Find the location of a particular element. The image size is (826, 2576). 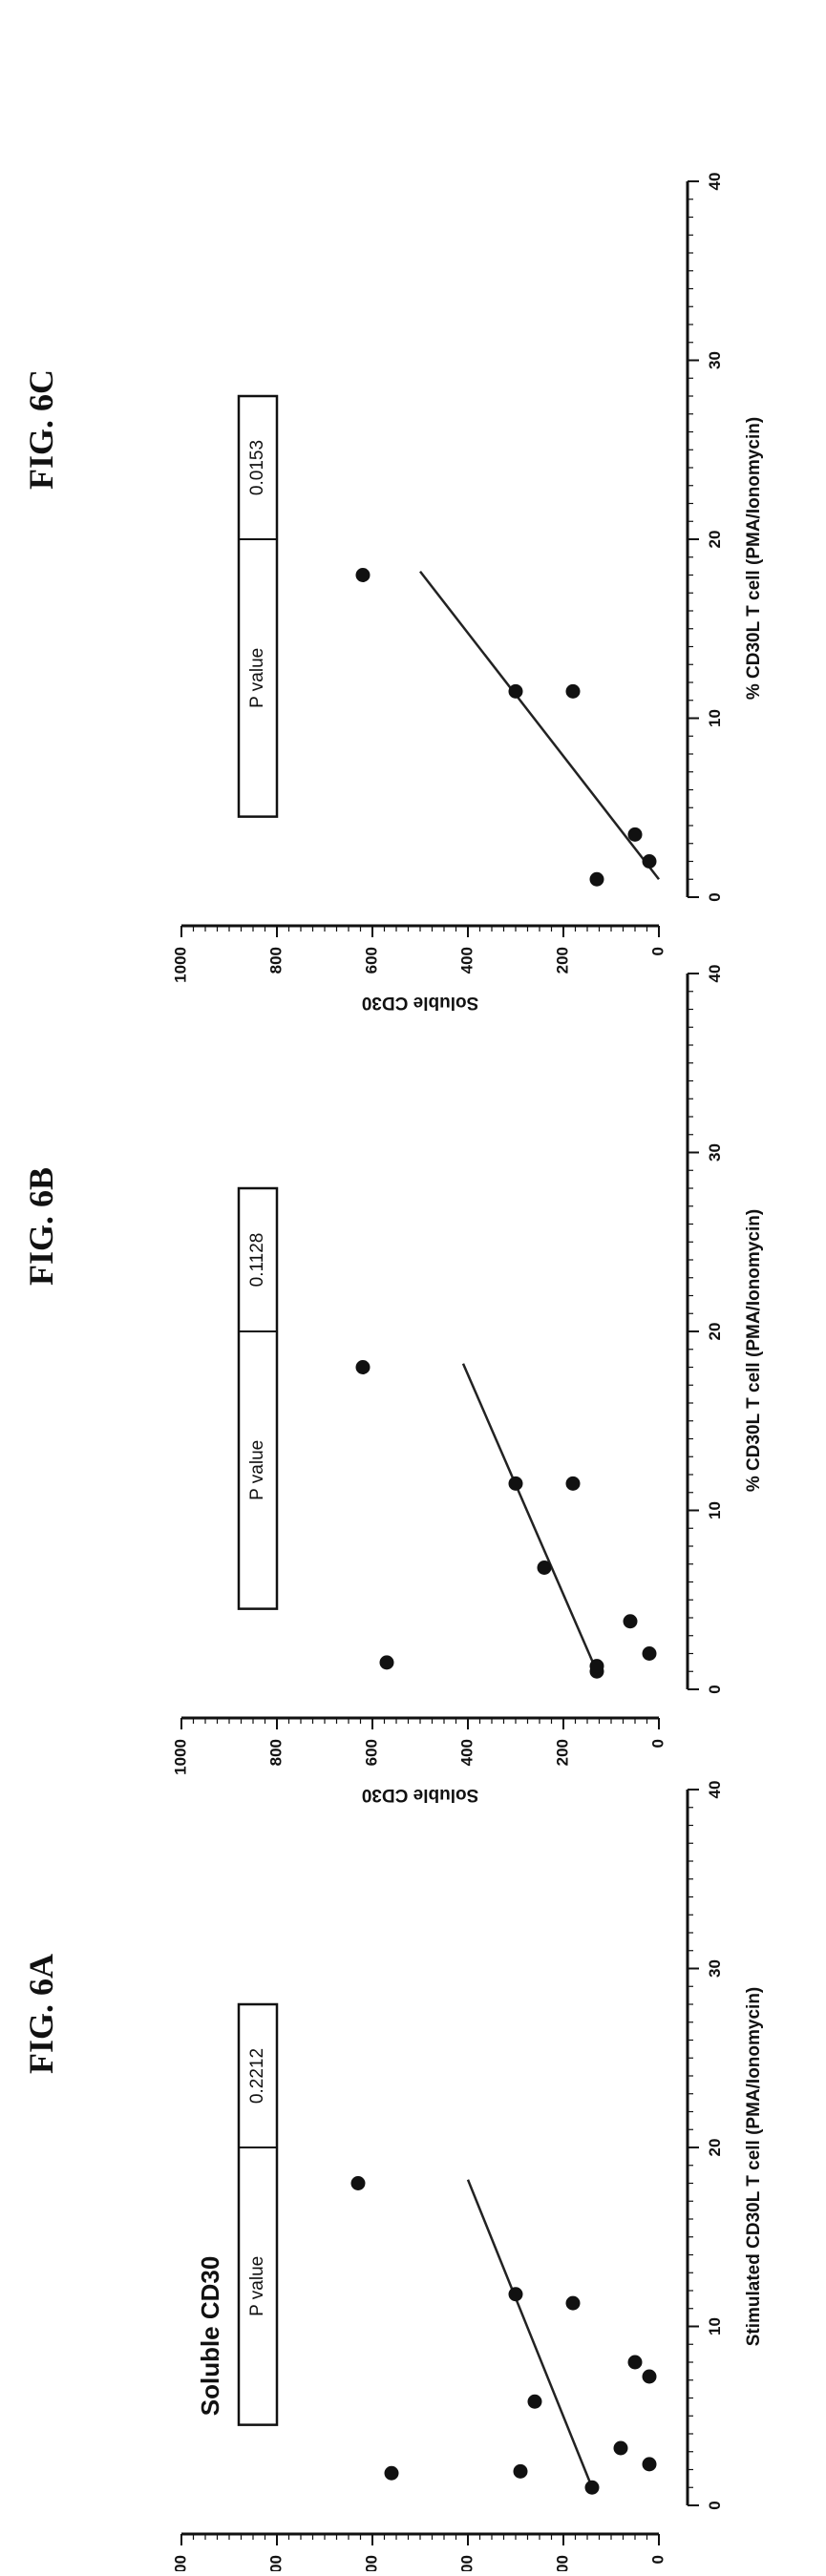

p-value-box: P value 0.1128 is located at coordinates (258, 1398).